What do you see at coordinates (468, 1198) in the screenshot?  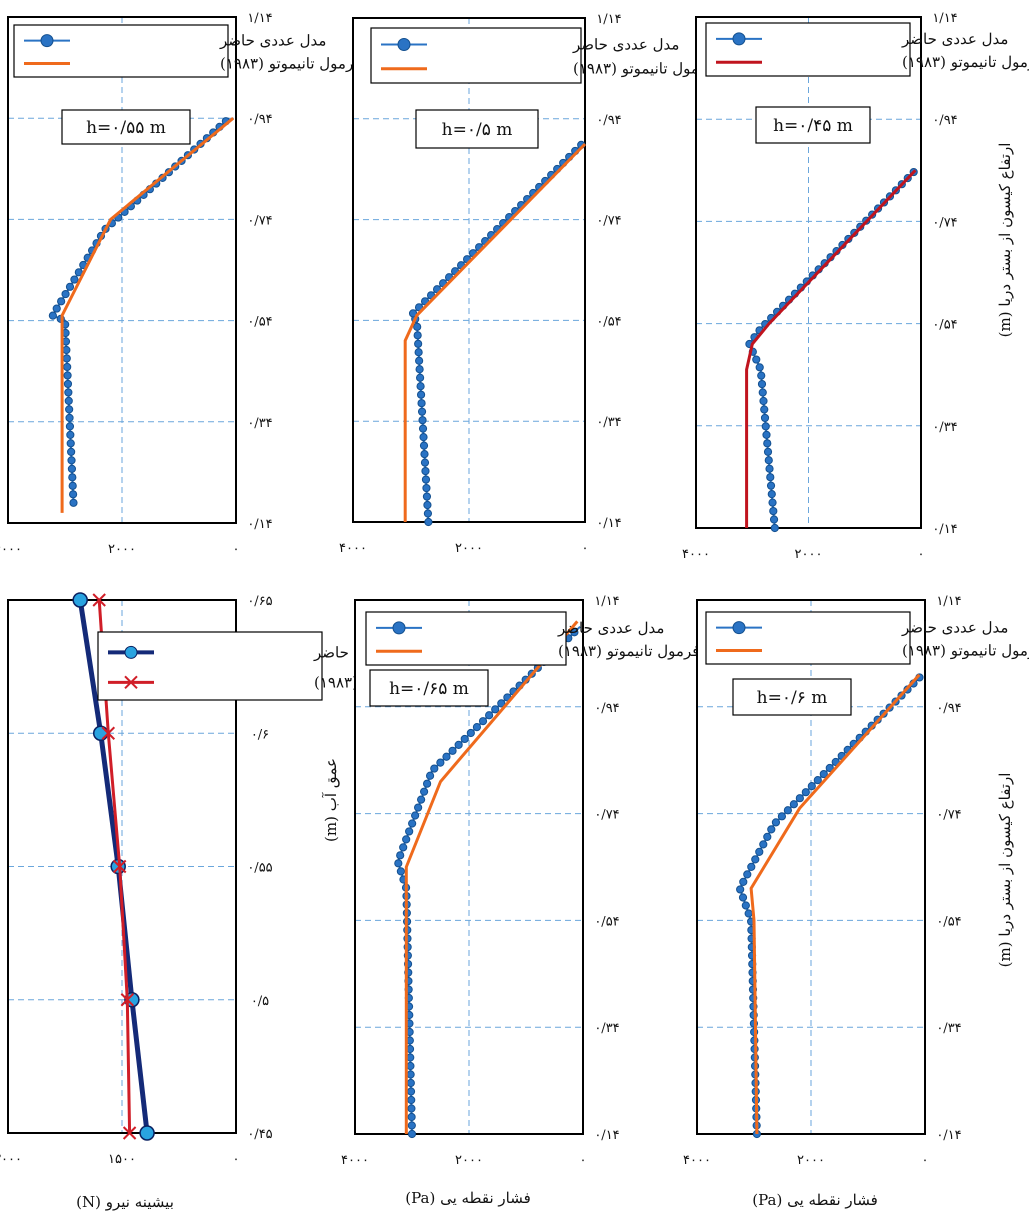 I see `x-axis-label-pressure: فشار نقطه یی (Pa)` at bounding box center [468, 1198].